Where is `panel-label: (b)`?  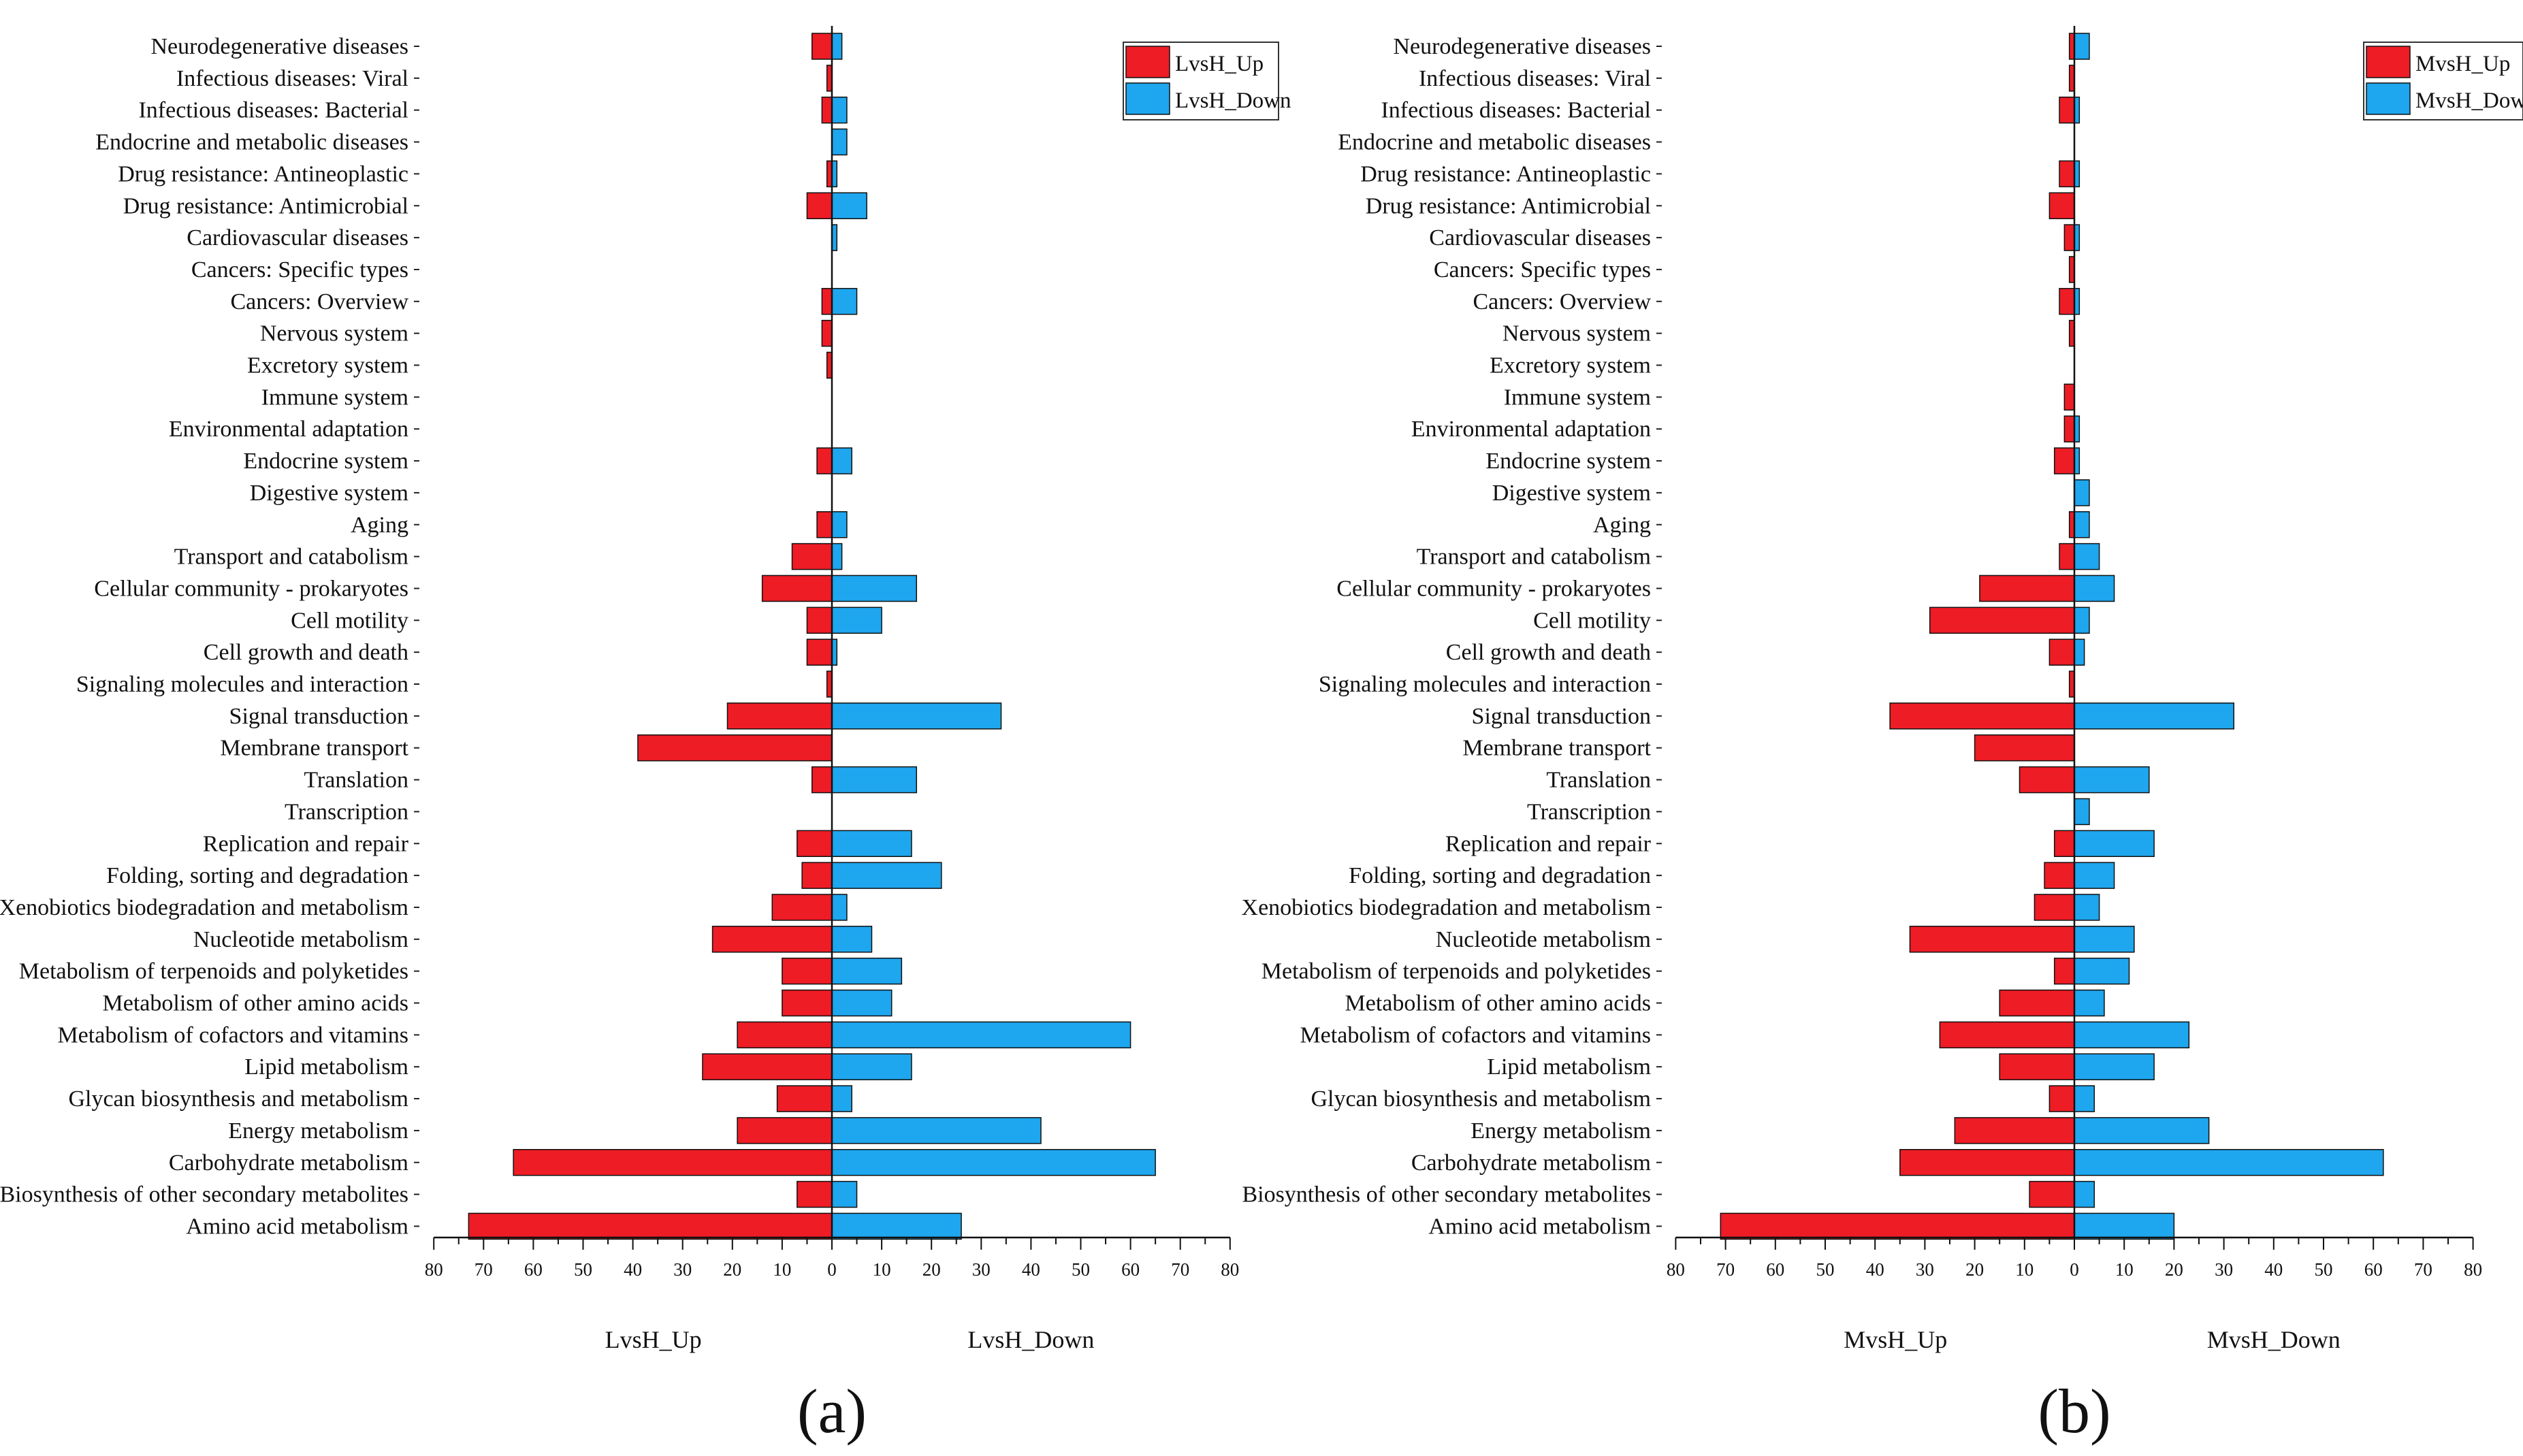
panel-label: (b) is located at coordinates (2074, 1411).